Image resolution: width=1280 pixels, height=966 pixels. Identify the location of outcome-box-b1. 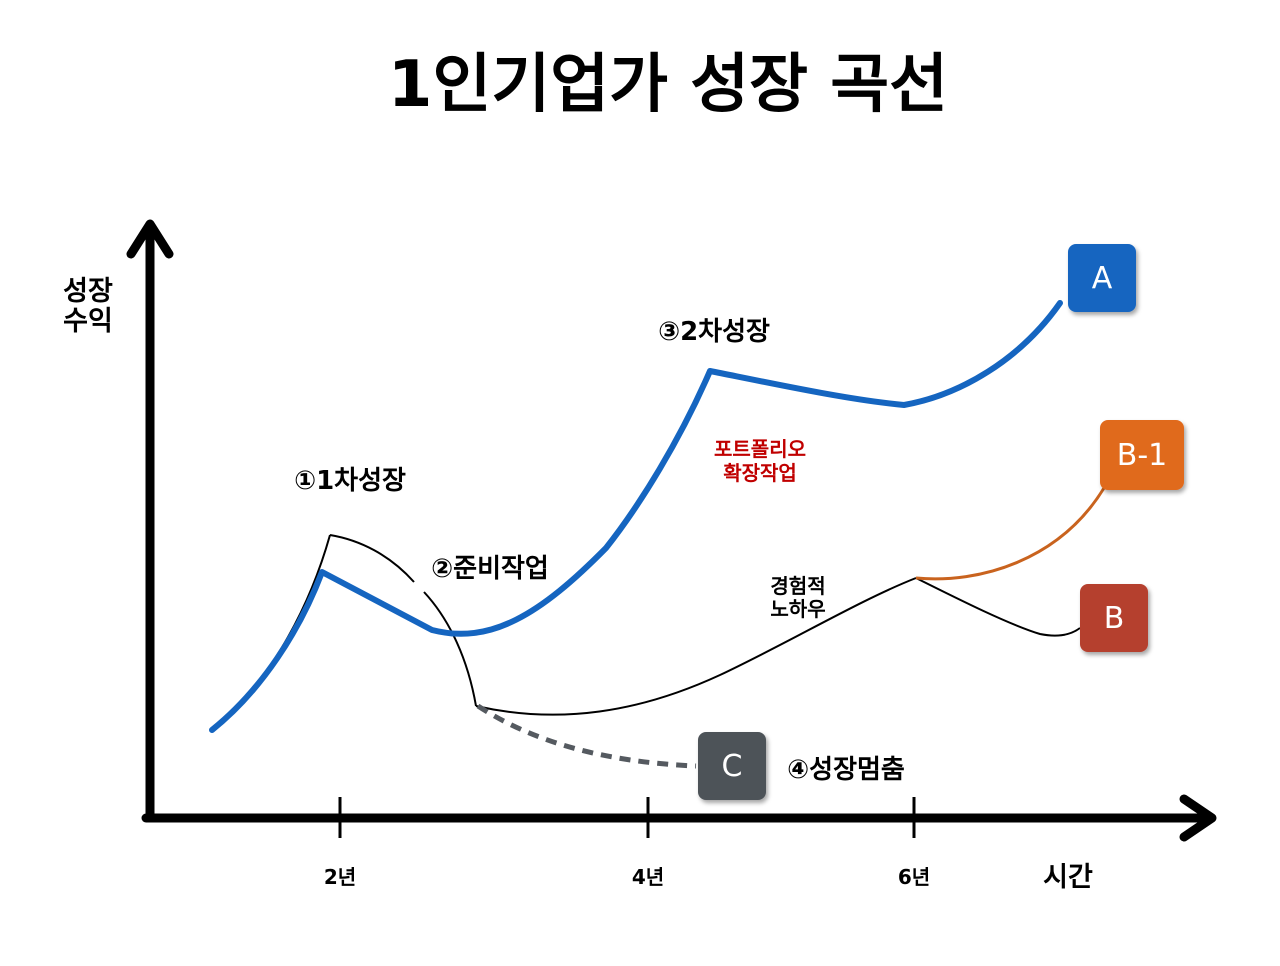
(1142, 455).